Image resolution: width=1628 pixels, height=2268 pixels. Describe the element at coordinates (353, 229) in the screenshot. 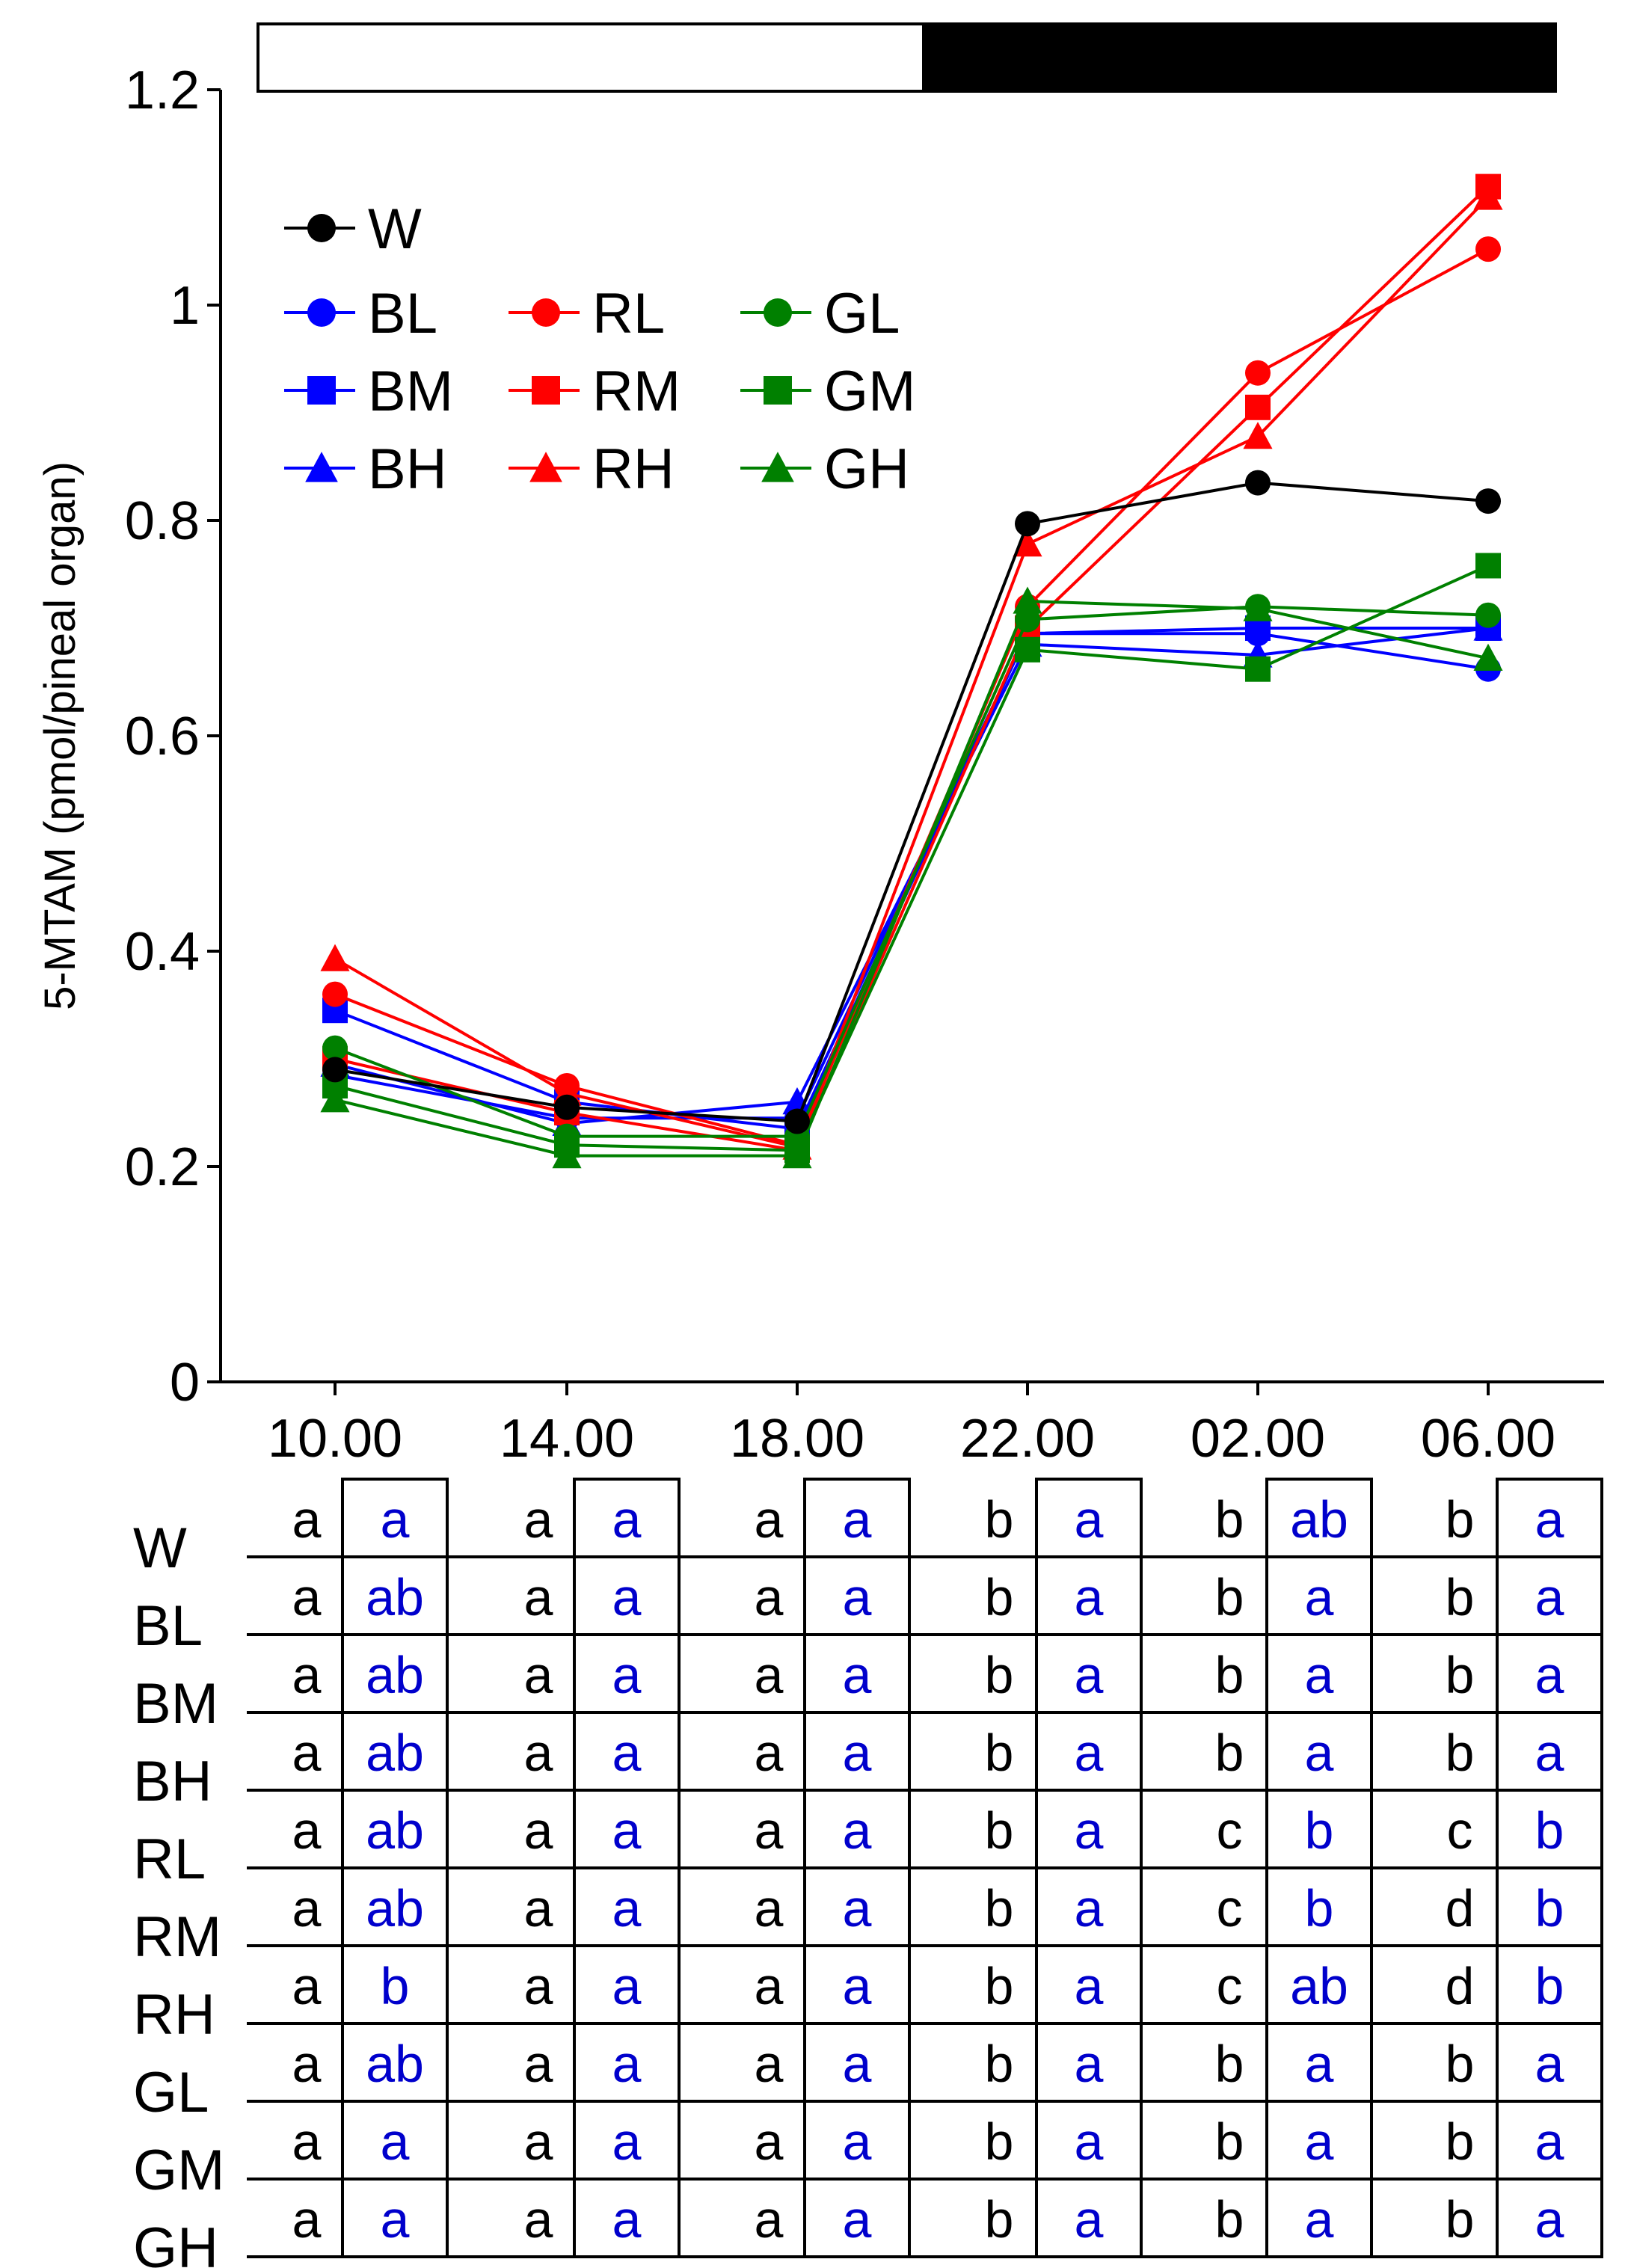

I see `legend-item-w: W` at that location.